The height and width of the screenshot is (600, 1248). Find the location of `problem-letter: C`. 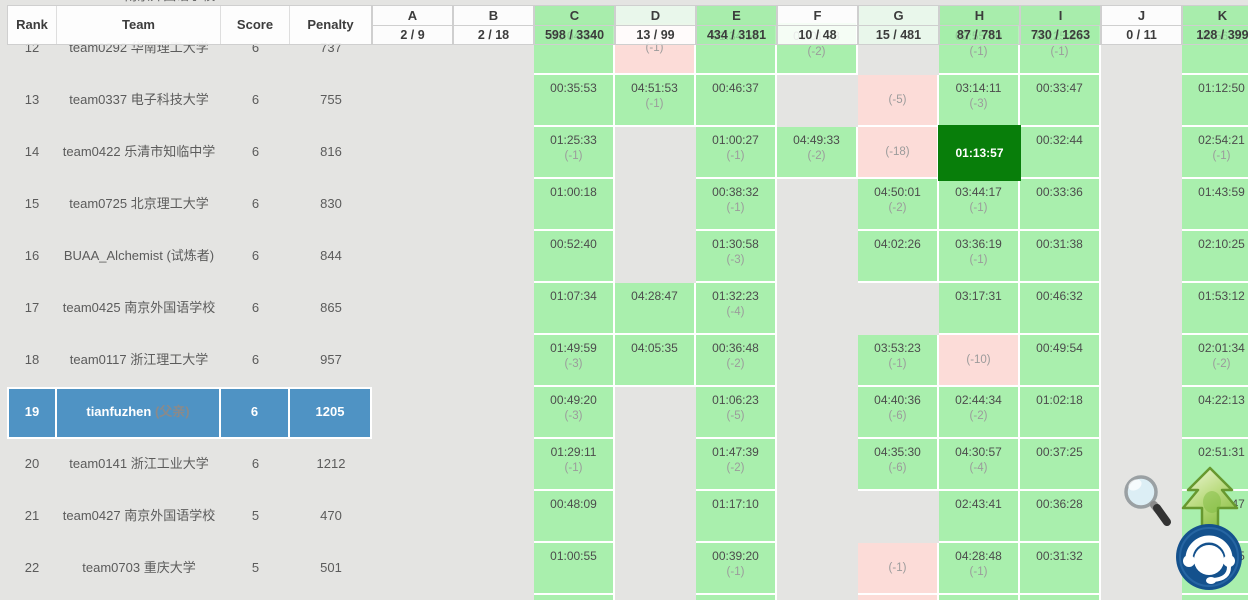

problem-letter: C is located at coordinates (574, 15).